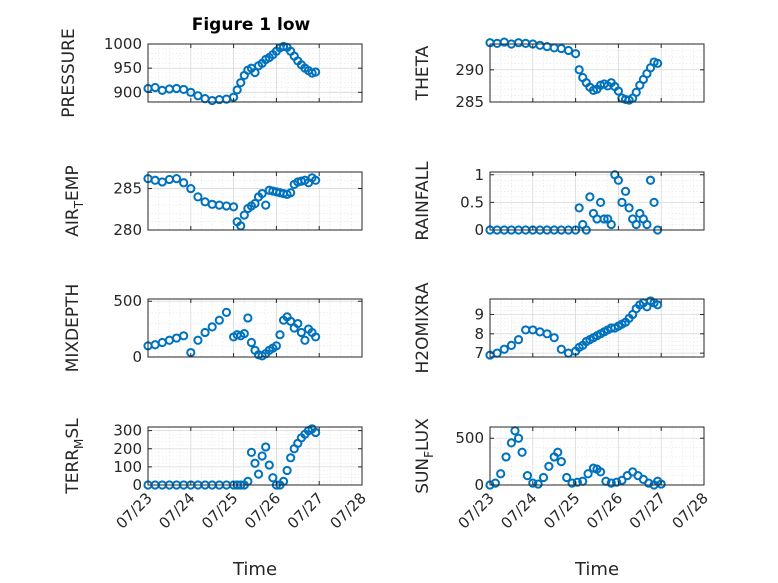 This screenshot has height=583, width=778. What do you see at coordinates (213, 202) in the screenshot?
I see `panel-3: 280 285 AIRTEMP` at bounding box center [213, 202].